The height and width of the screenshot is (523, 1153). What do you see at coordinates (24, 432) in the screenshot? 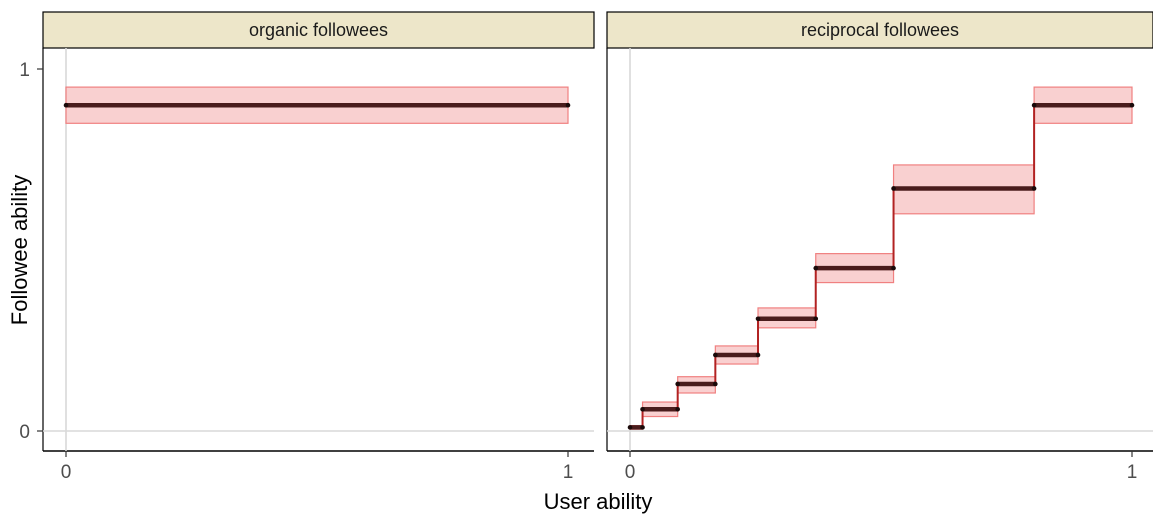
I see `y-tick-label: 0` at bounding box center [24, 432].